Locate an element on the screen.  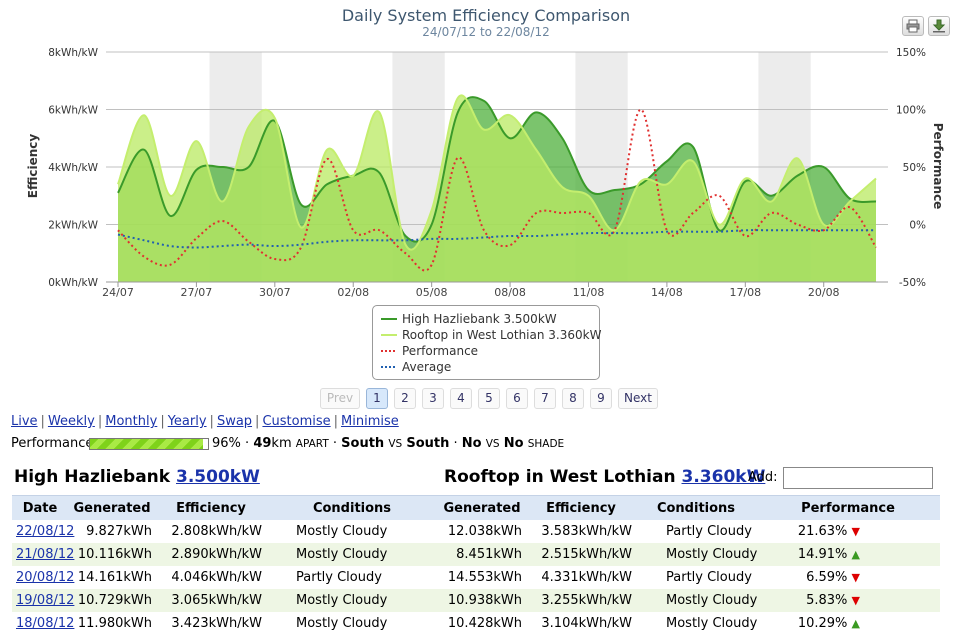
performance-percent: 96% is located at coordinates (226, 443).